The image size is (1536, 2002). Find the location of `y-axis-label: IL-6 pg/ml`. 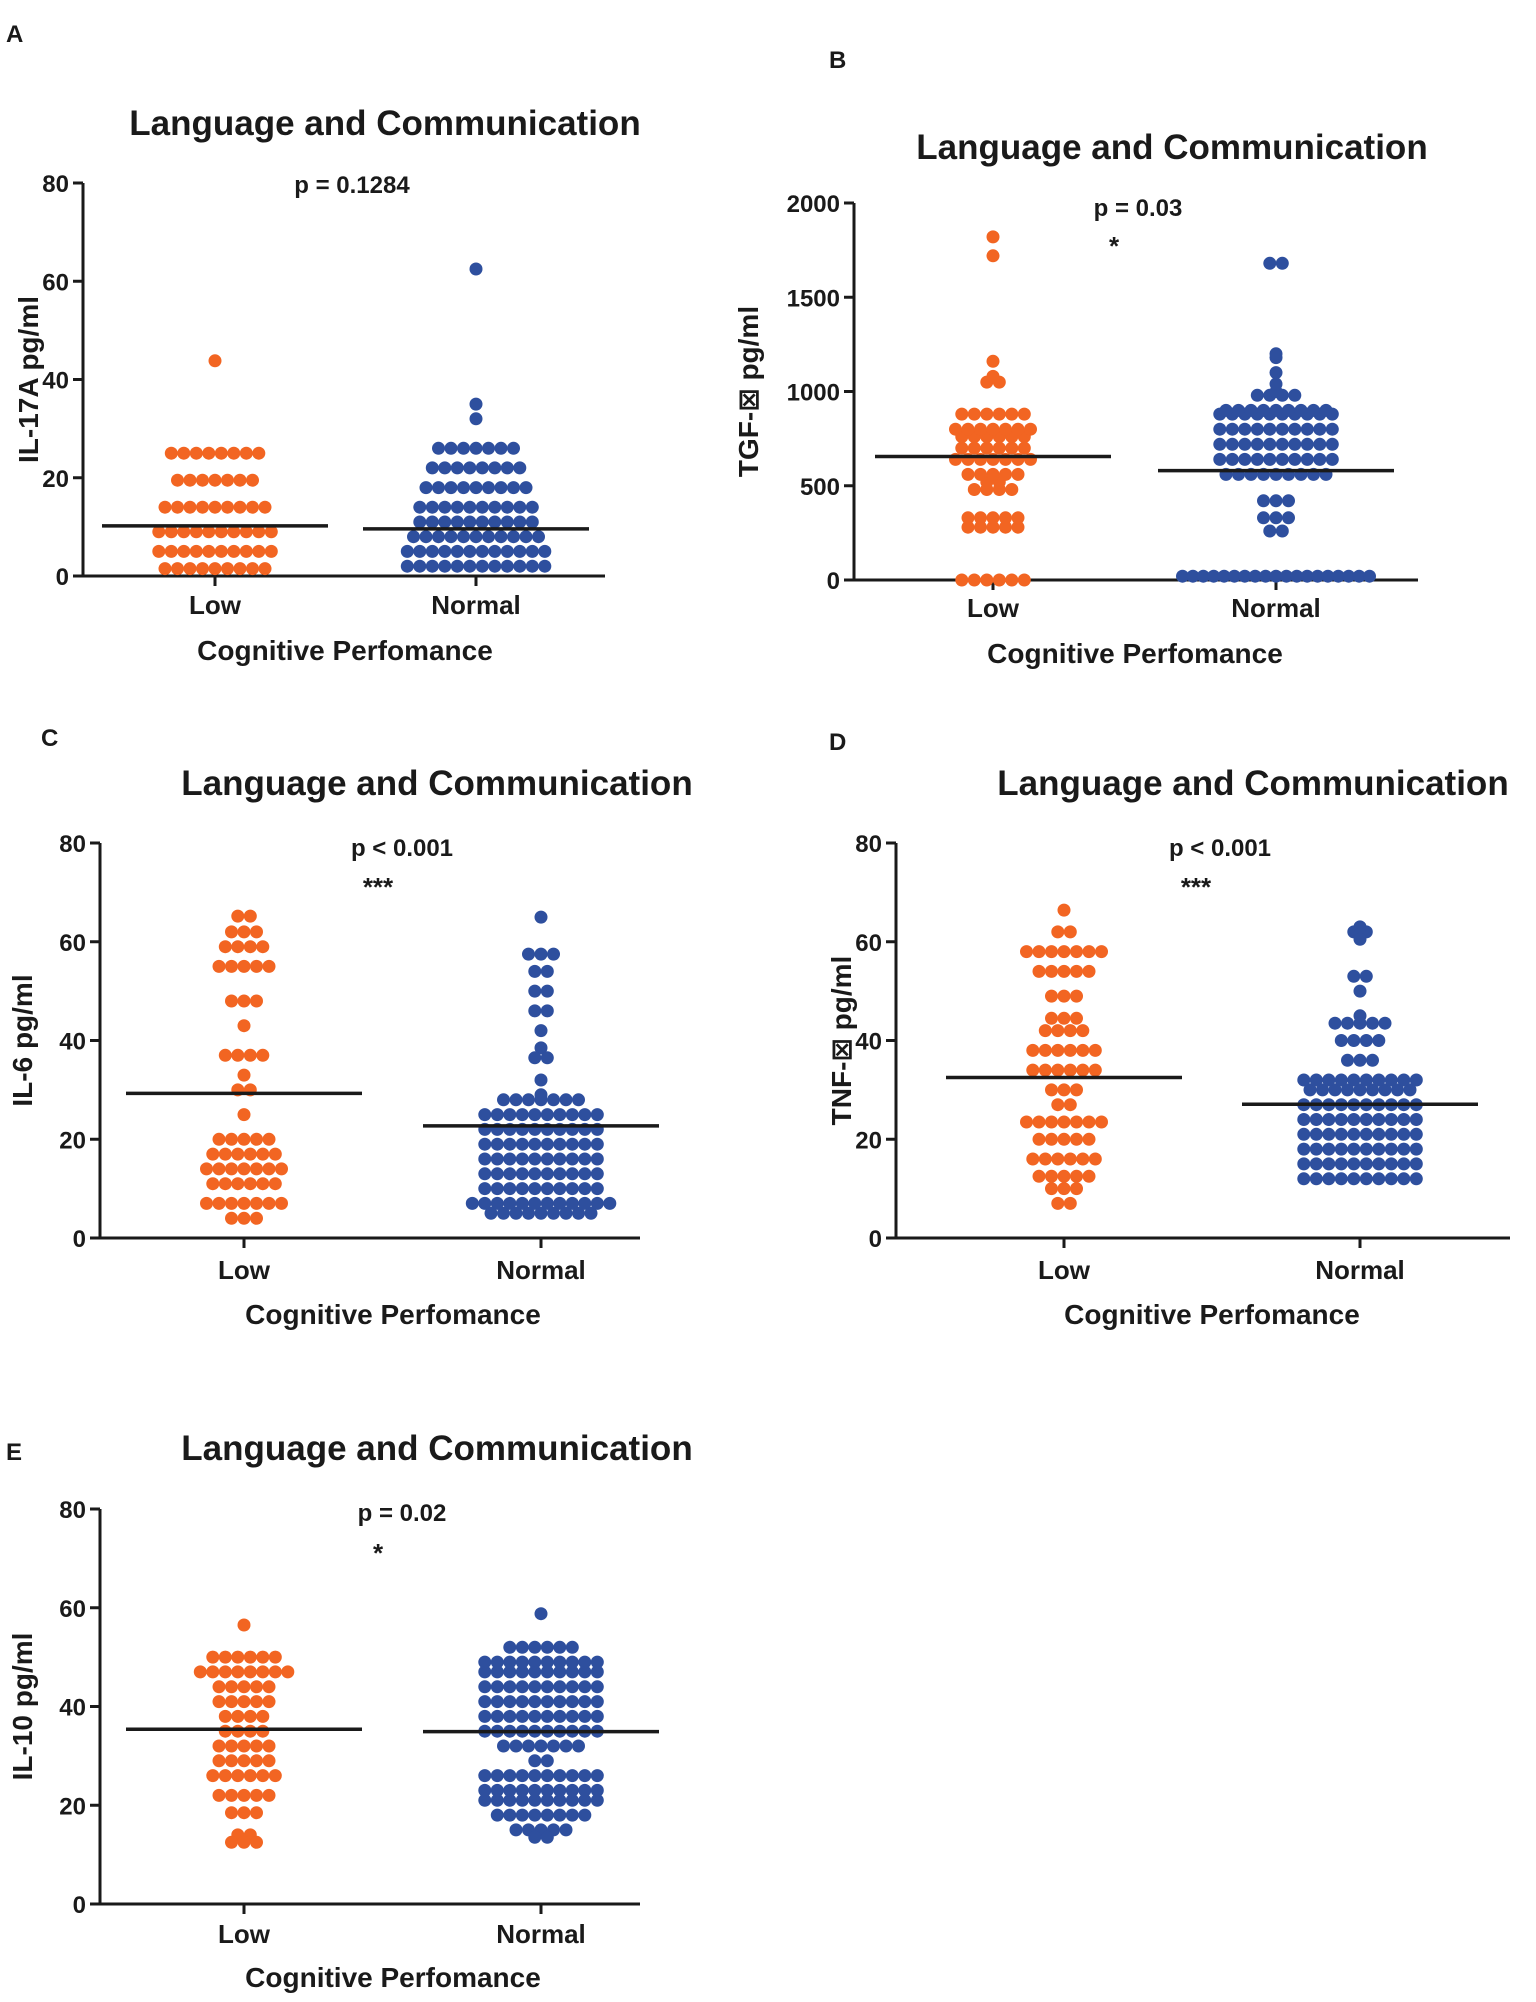

y-axis-label: IL-6 pg/ml is located at coordinates (22, 1040).